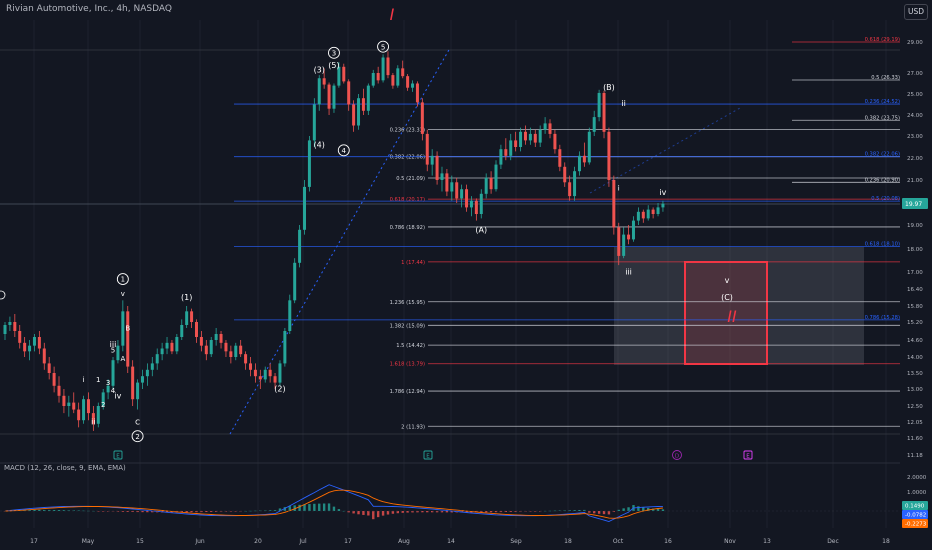 This screenshot has width=932, height=550. I want to click on macd-indicator-label: MACD (12, 26, close, 9, EMA, EMA), so click(65, 468).